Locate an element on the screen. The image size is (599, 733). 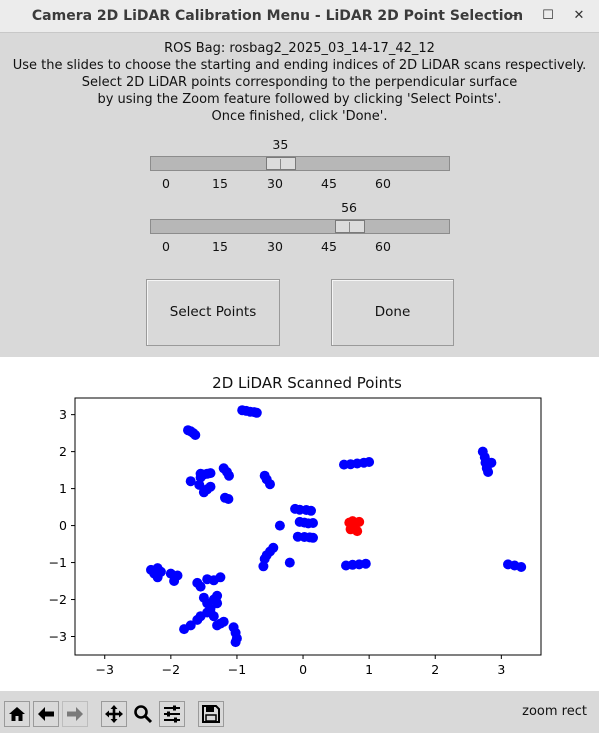
toolbar-status-message: zoom rect is located at coordinates (554, 711).